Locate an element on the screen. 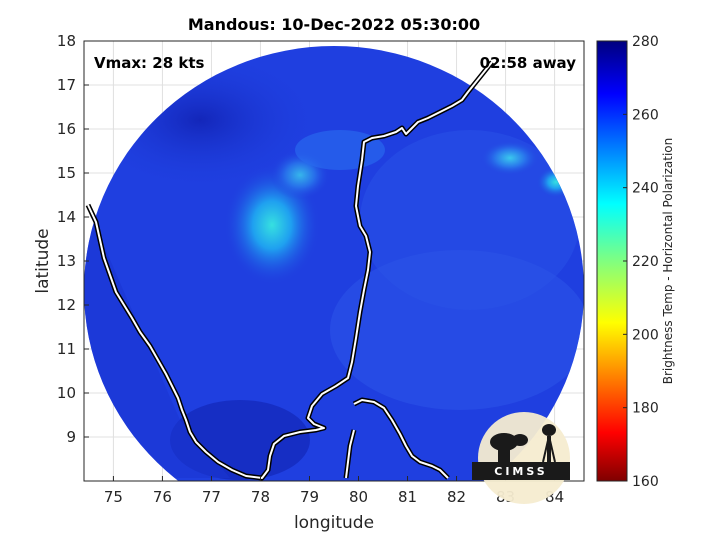  y-tick-label: 17 is located at coordinates (66, 85).